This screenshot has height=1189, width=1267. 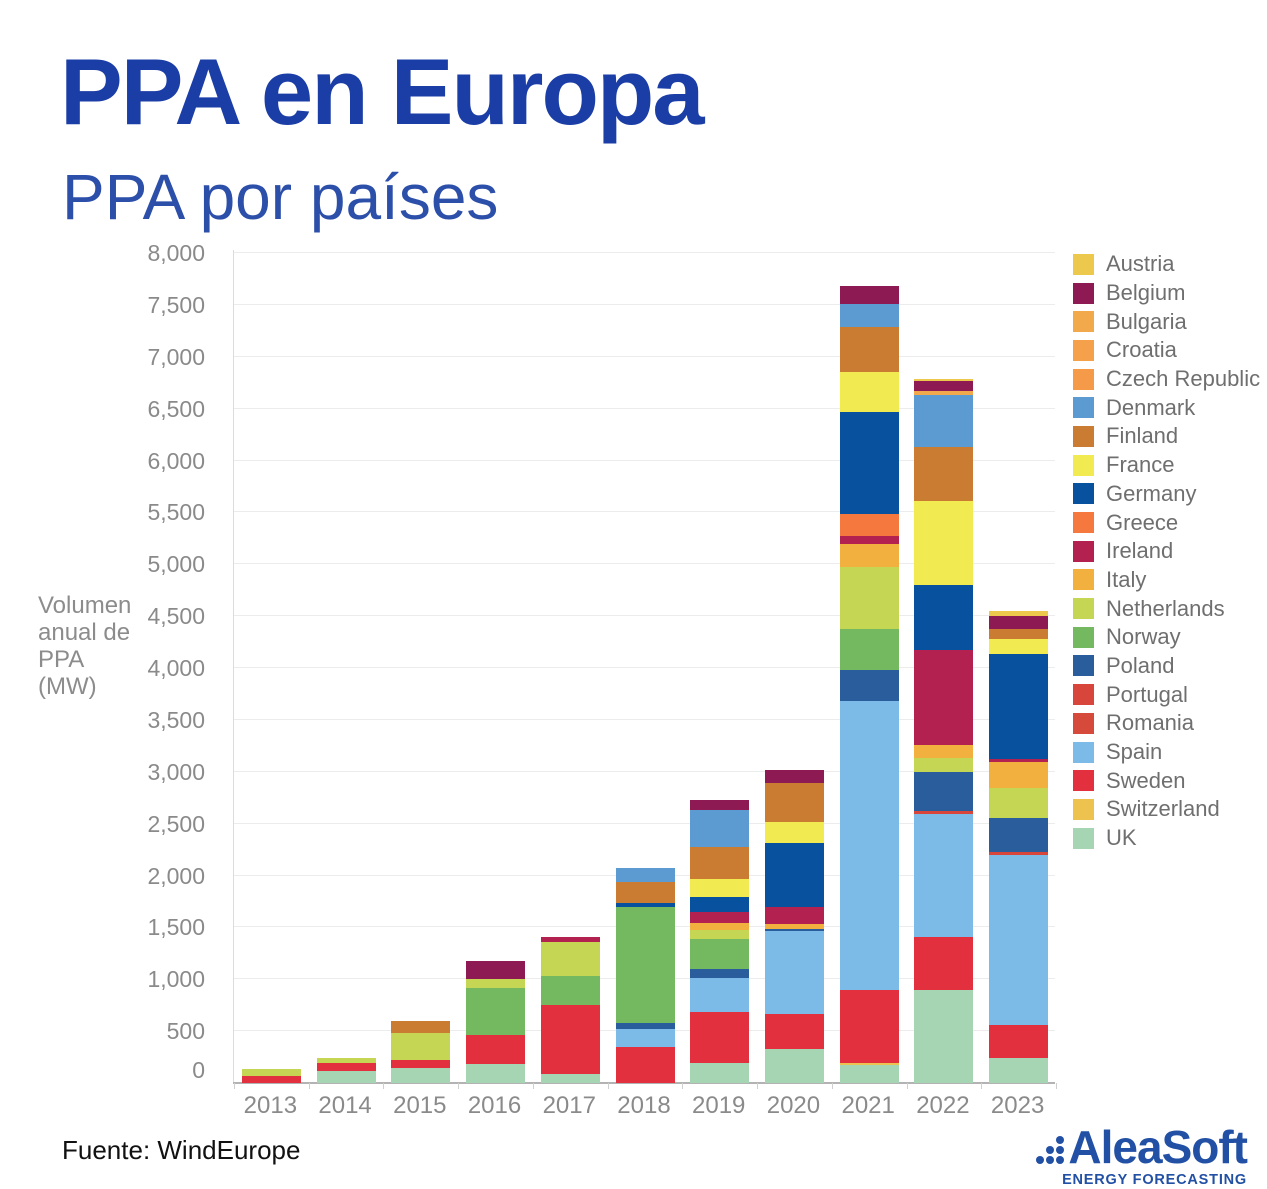 I want to click on bar-segment-2015-netherlands, so click(x=421, y=1046).